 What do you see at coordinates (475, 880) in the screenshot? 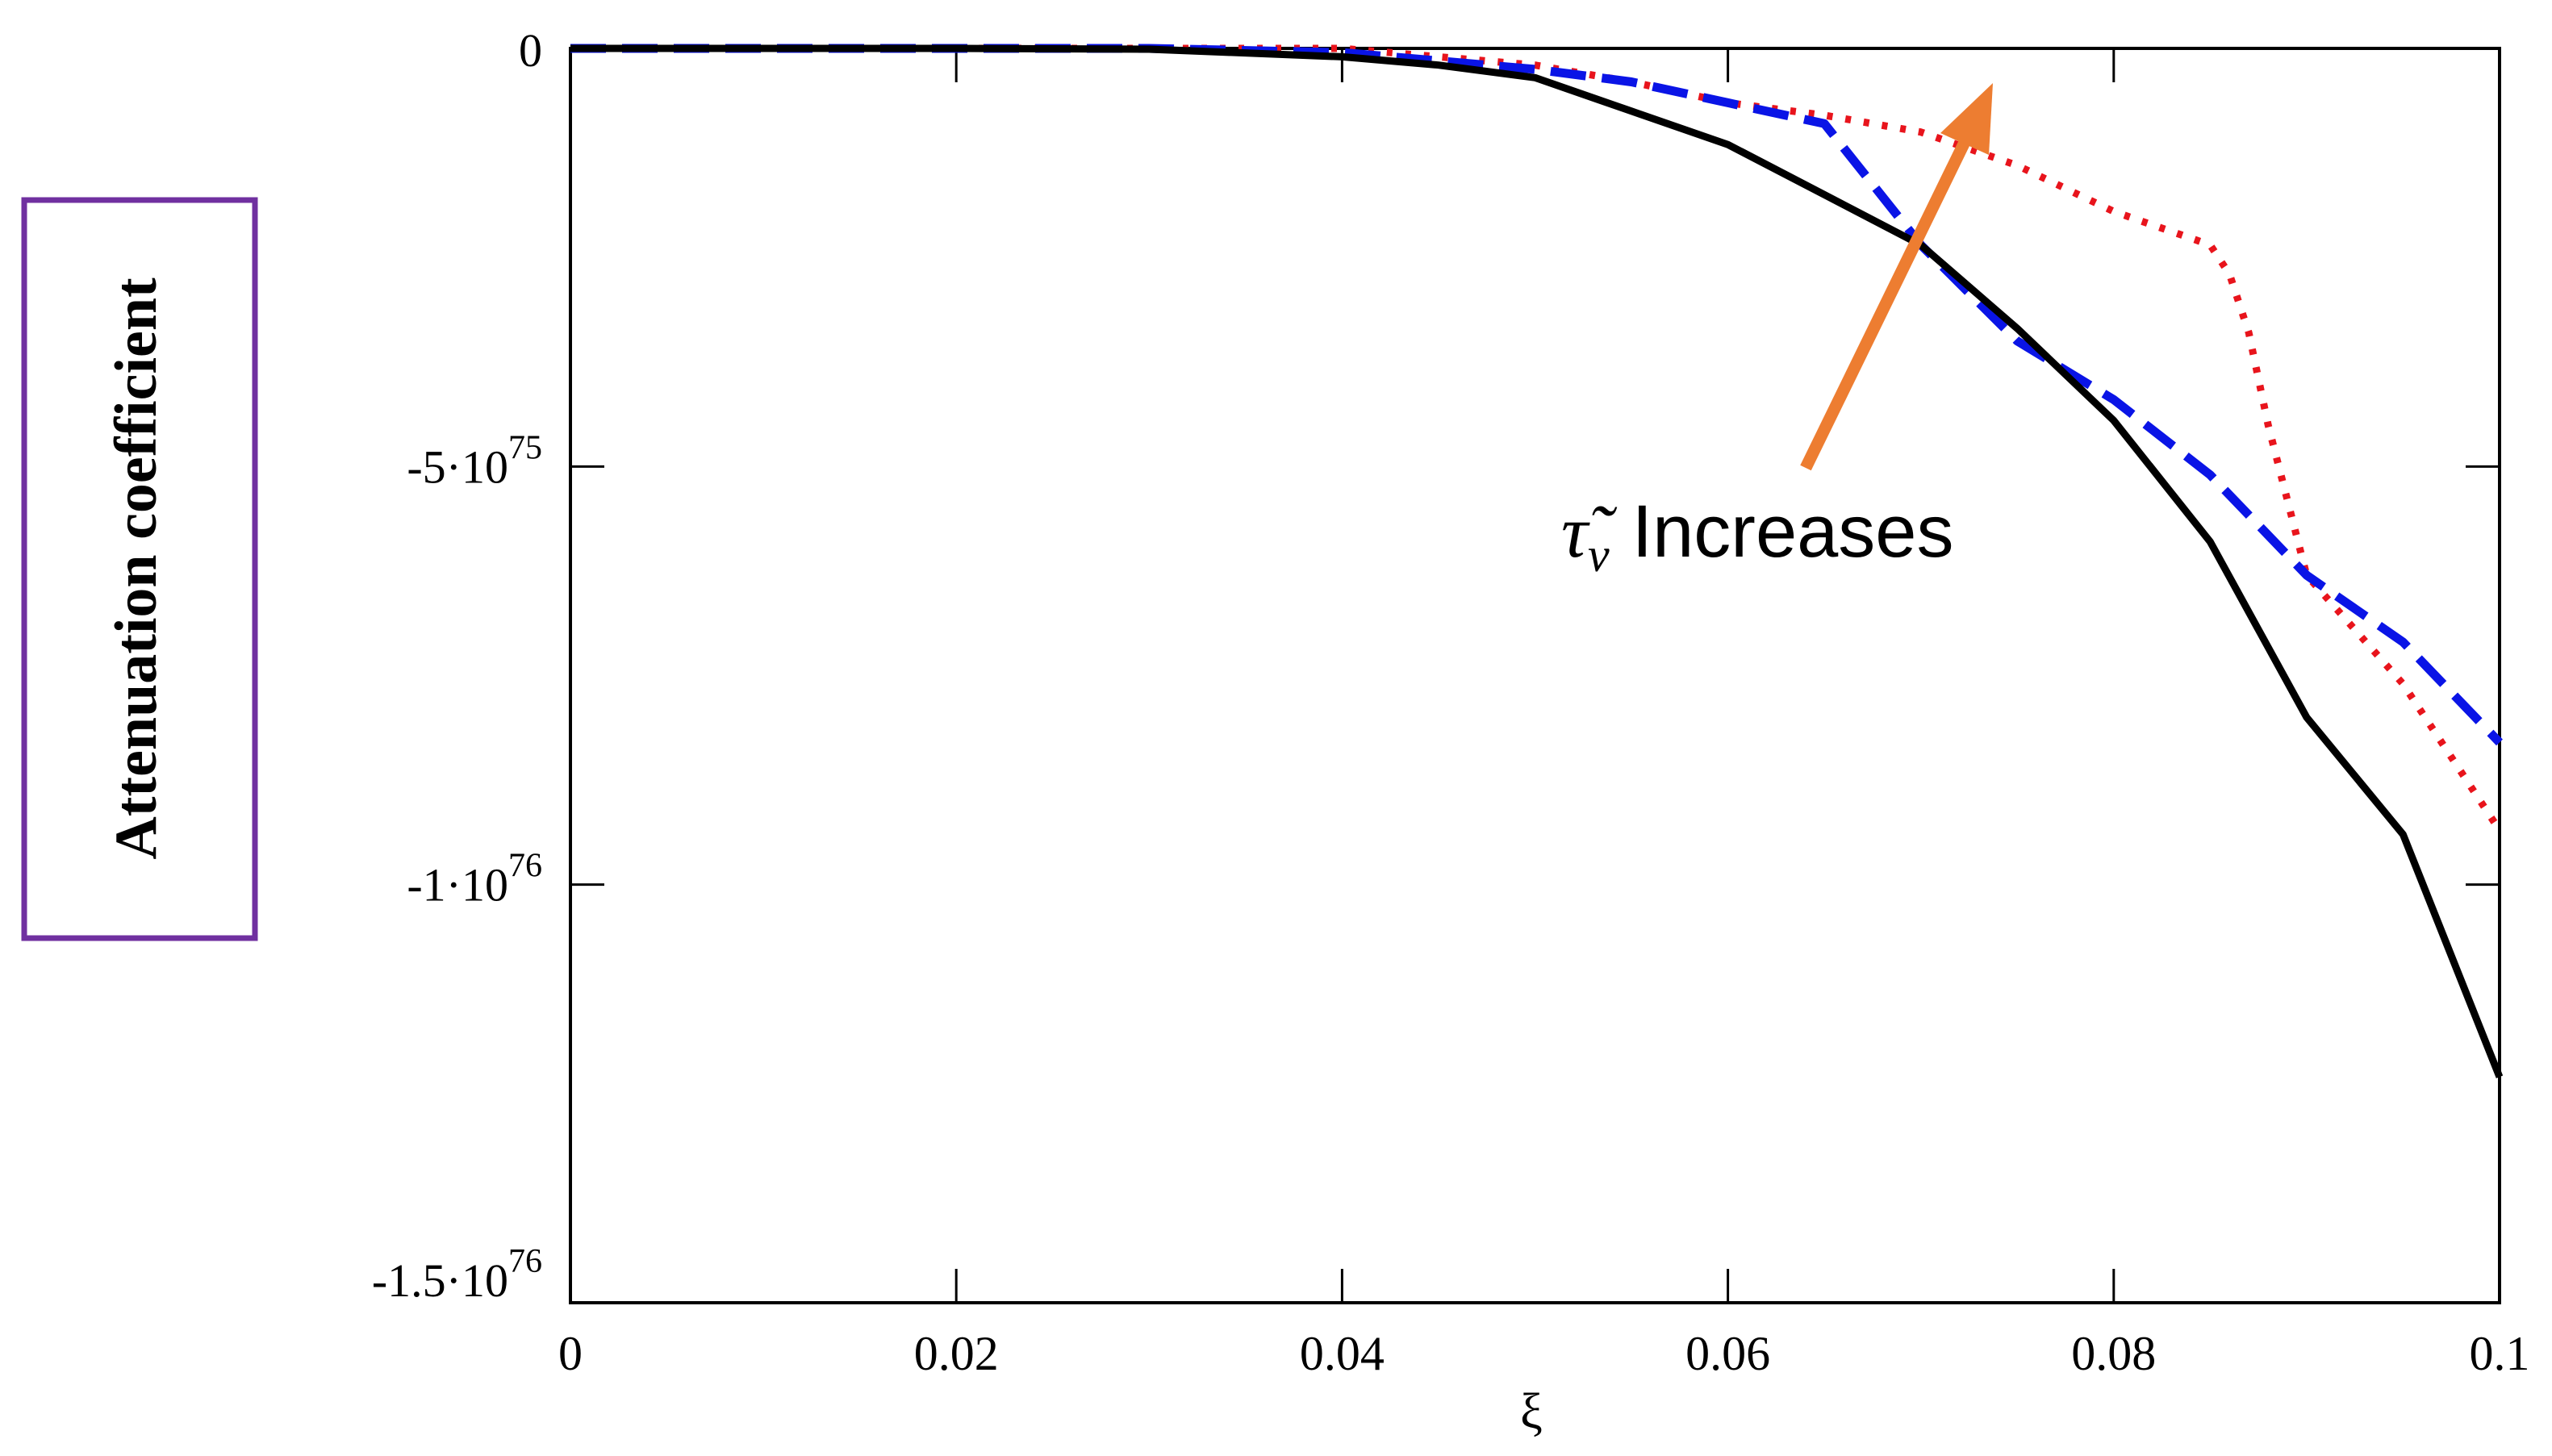
I see `y-tick-label: -1·1076` at bounding box center [475, 880].